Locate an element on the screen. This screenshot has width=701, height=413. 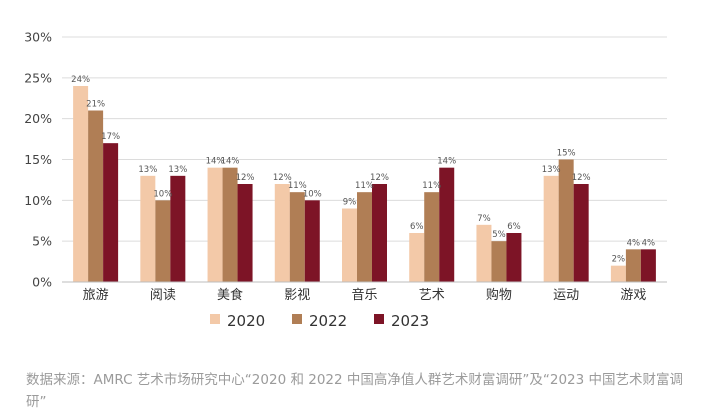
legend-label: 2020 is located at coordinates (246, 321).